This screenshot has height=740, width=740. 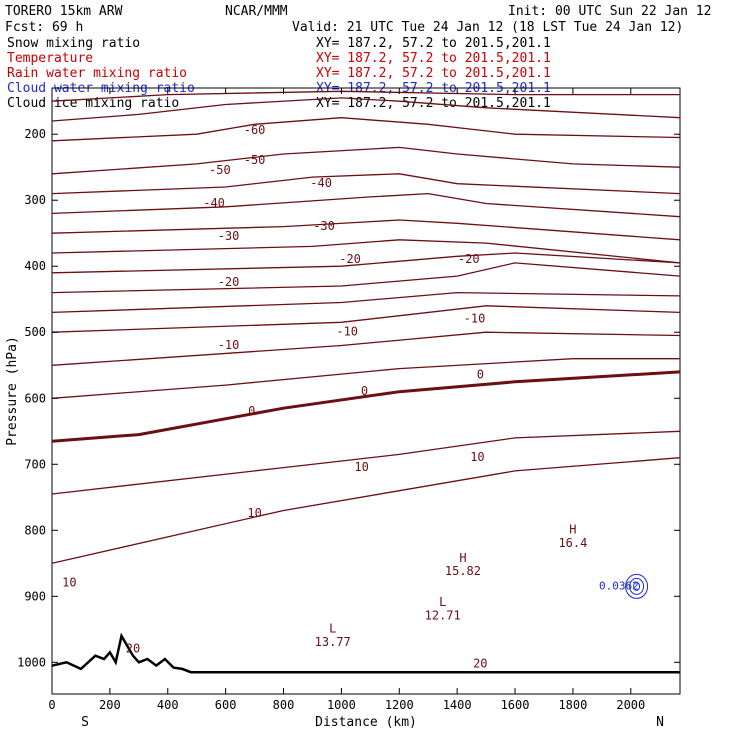 I want to click on contour-annotation-16: 10, so click(x=477, y=457).